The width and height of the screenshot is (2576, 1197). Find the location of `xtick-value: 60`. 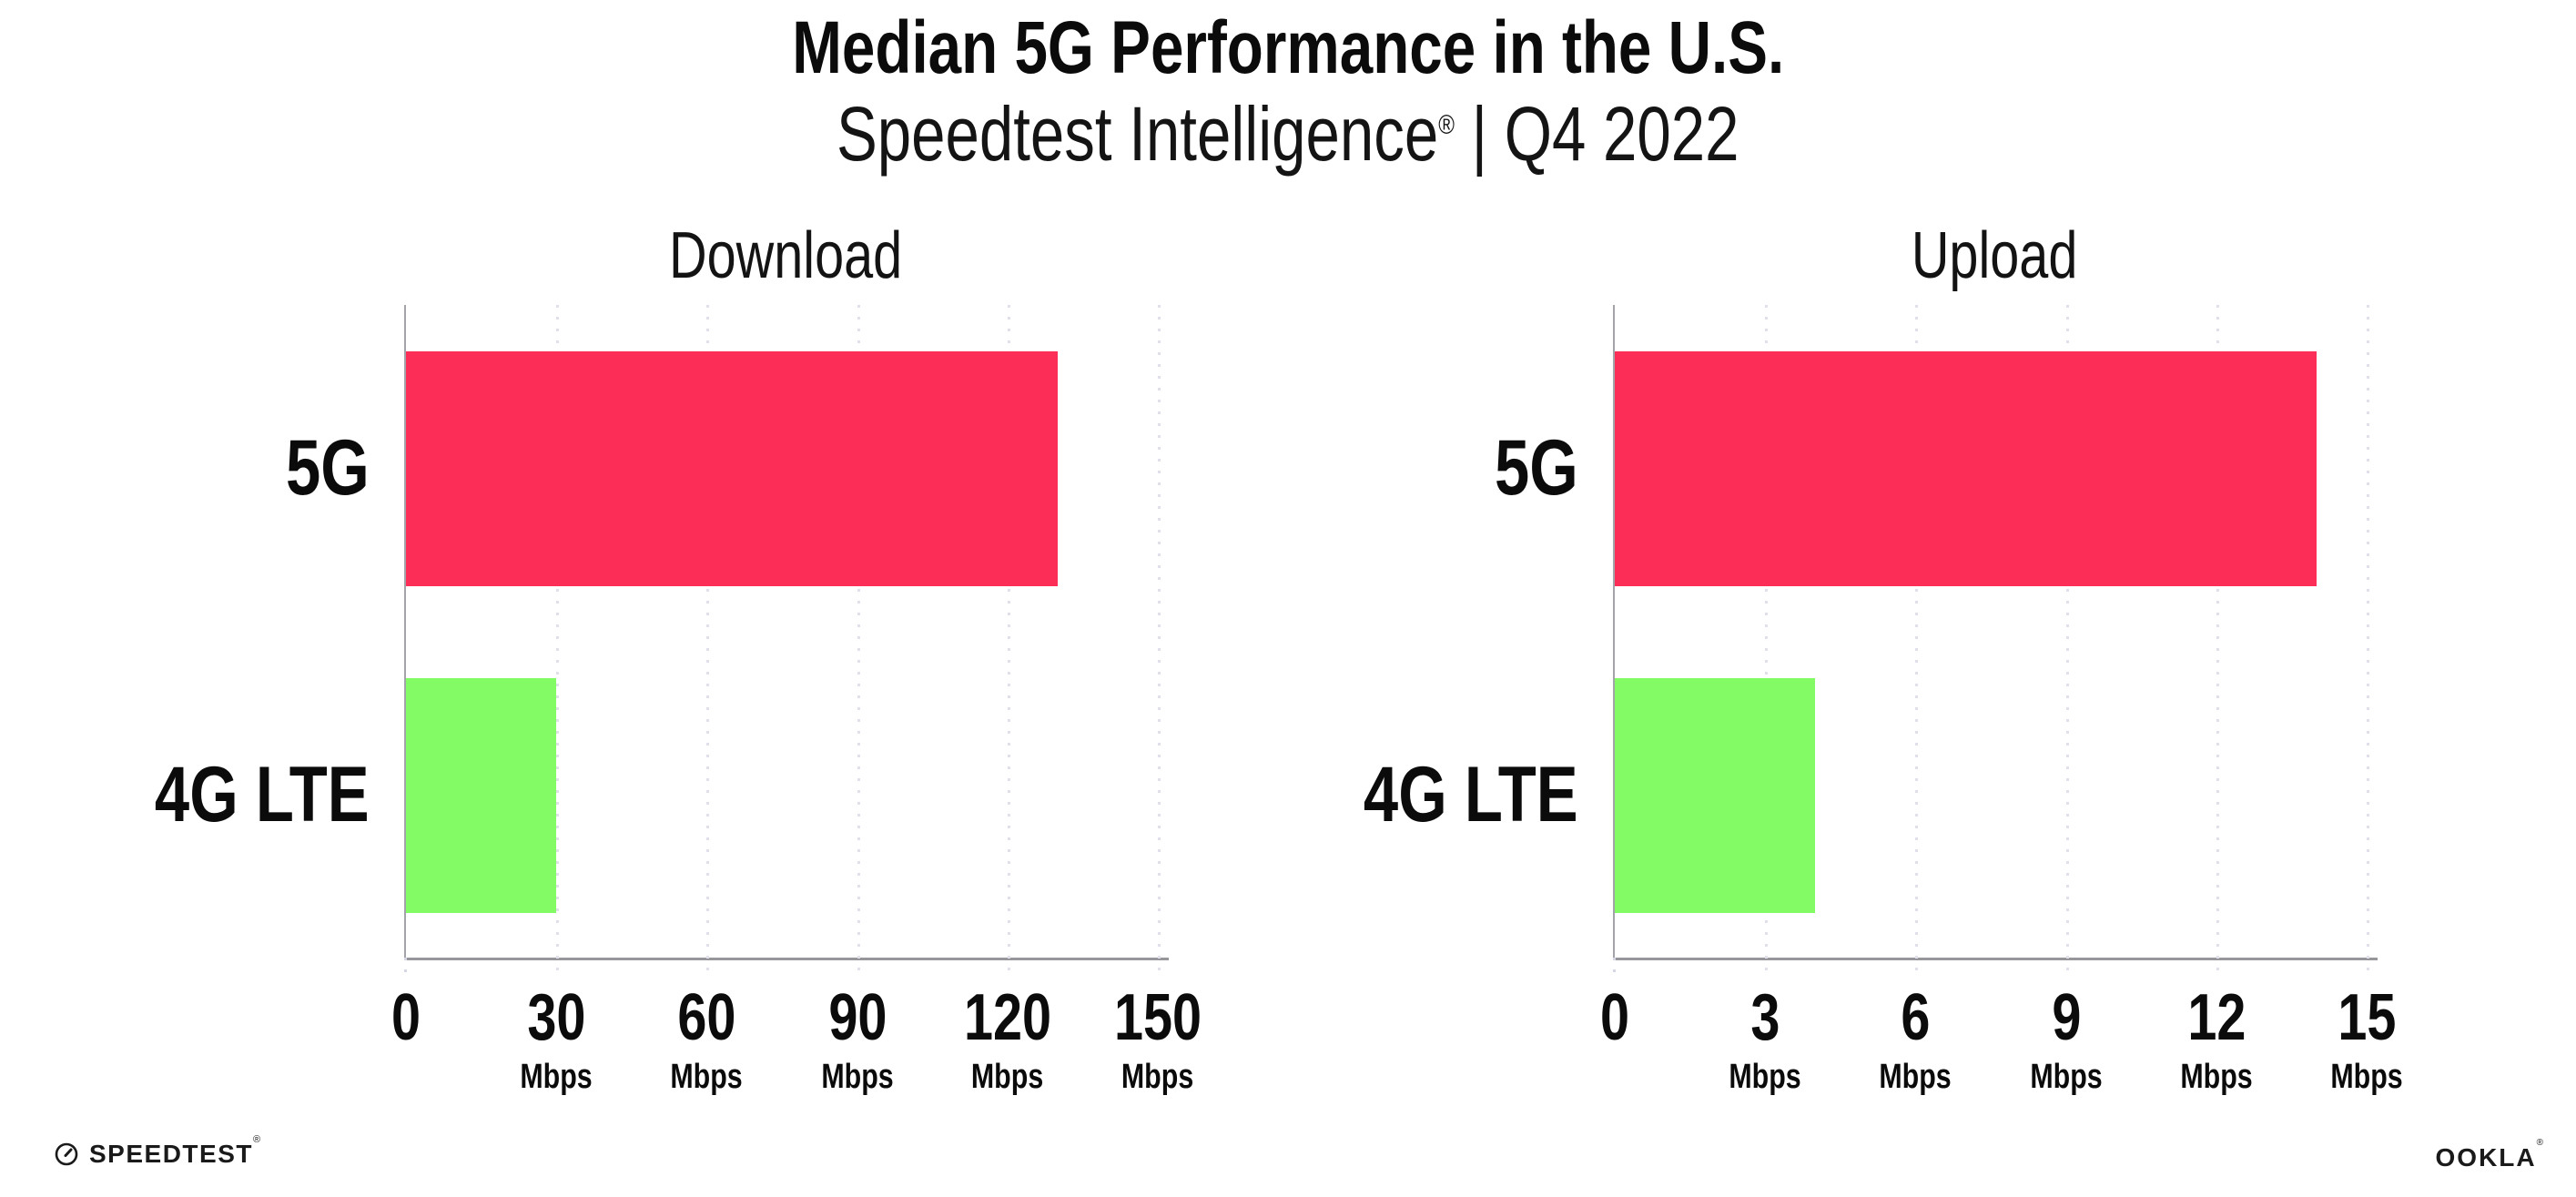

xtick-value: 60 is located at coordinates (706, 1018).